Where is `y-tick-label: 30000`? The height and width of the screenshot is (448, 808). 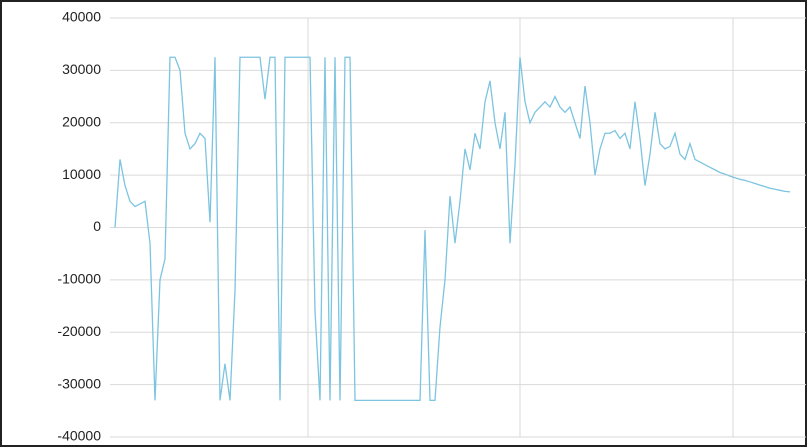
y-tick-label: 30000 is located at coordinates (81, 69).